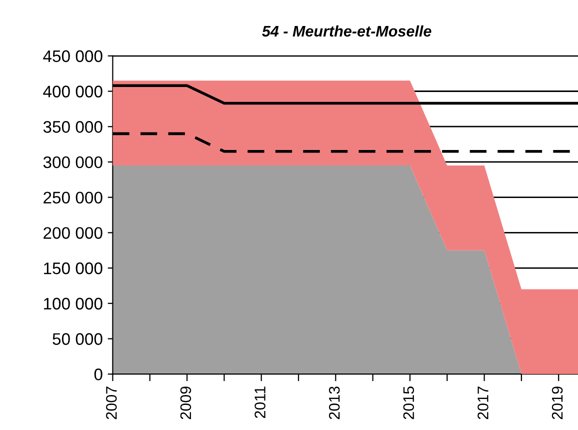 The width and height of the screenshot is (578, 430). I want to click on y-tick-label: 0, so click(98, 374).